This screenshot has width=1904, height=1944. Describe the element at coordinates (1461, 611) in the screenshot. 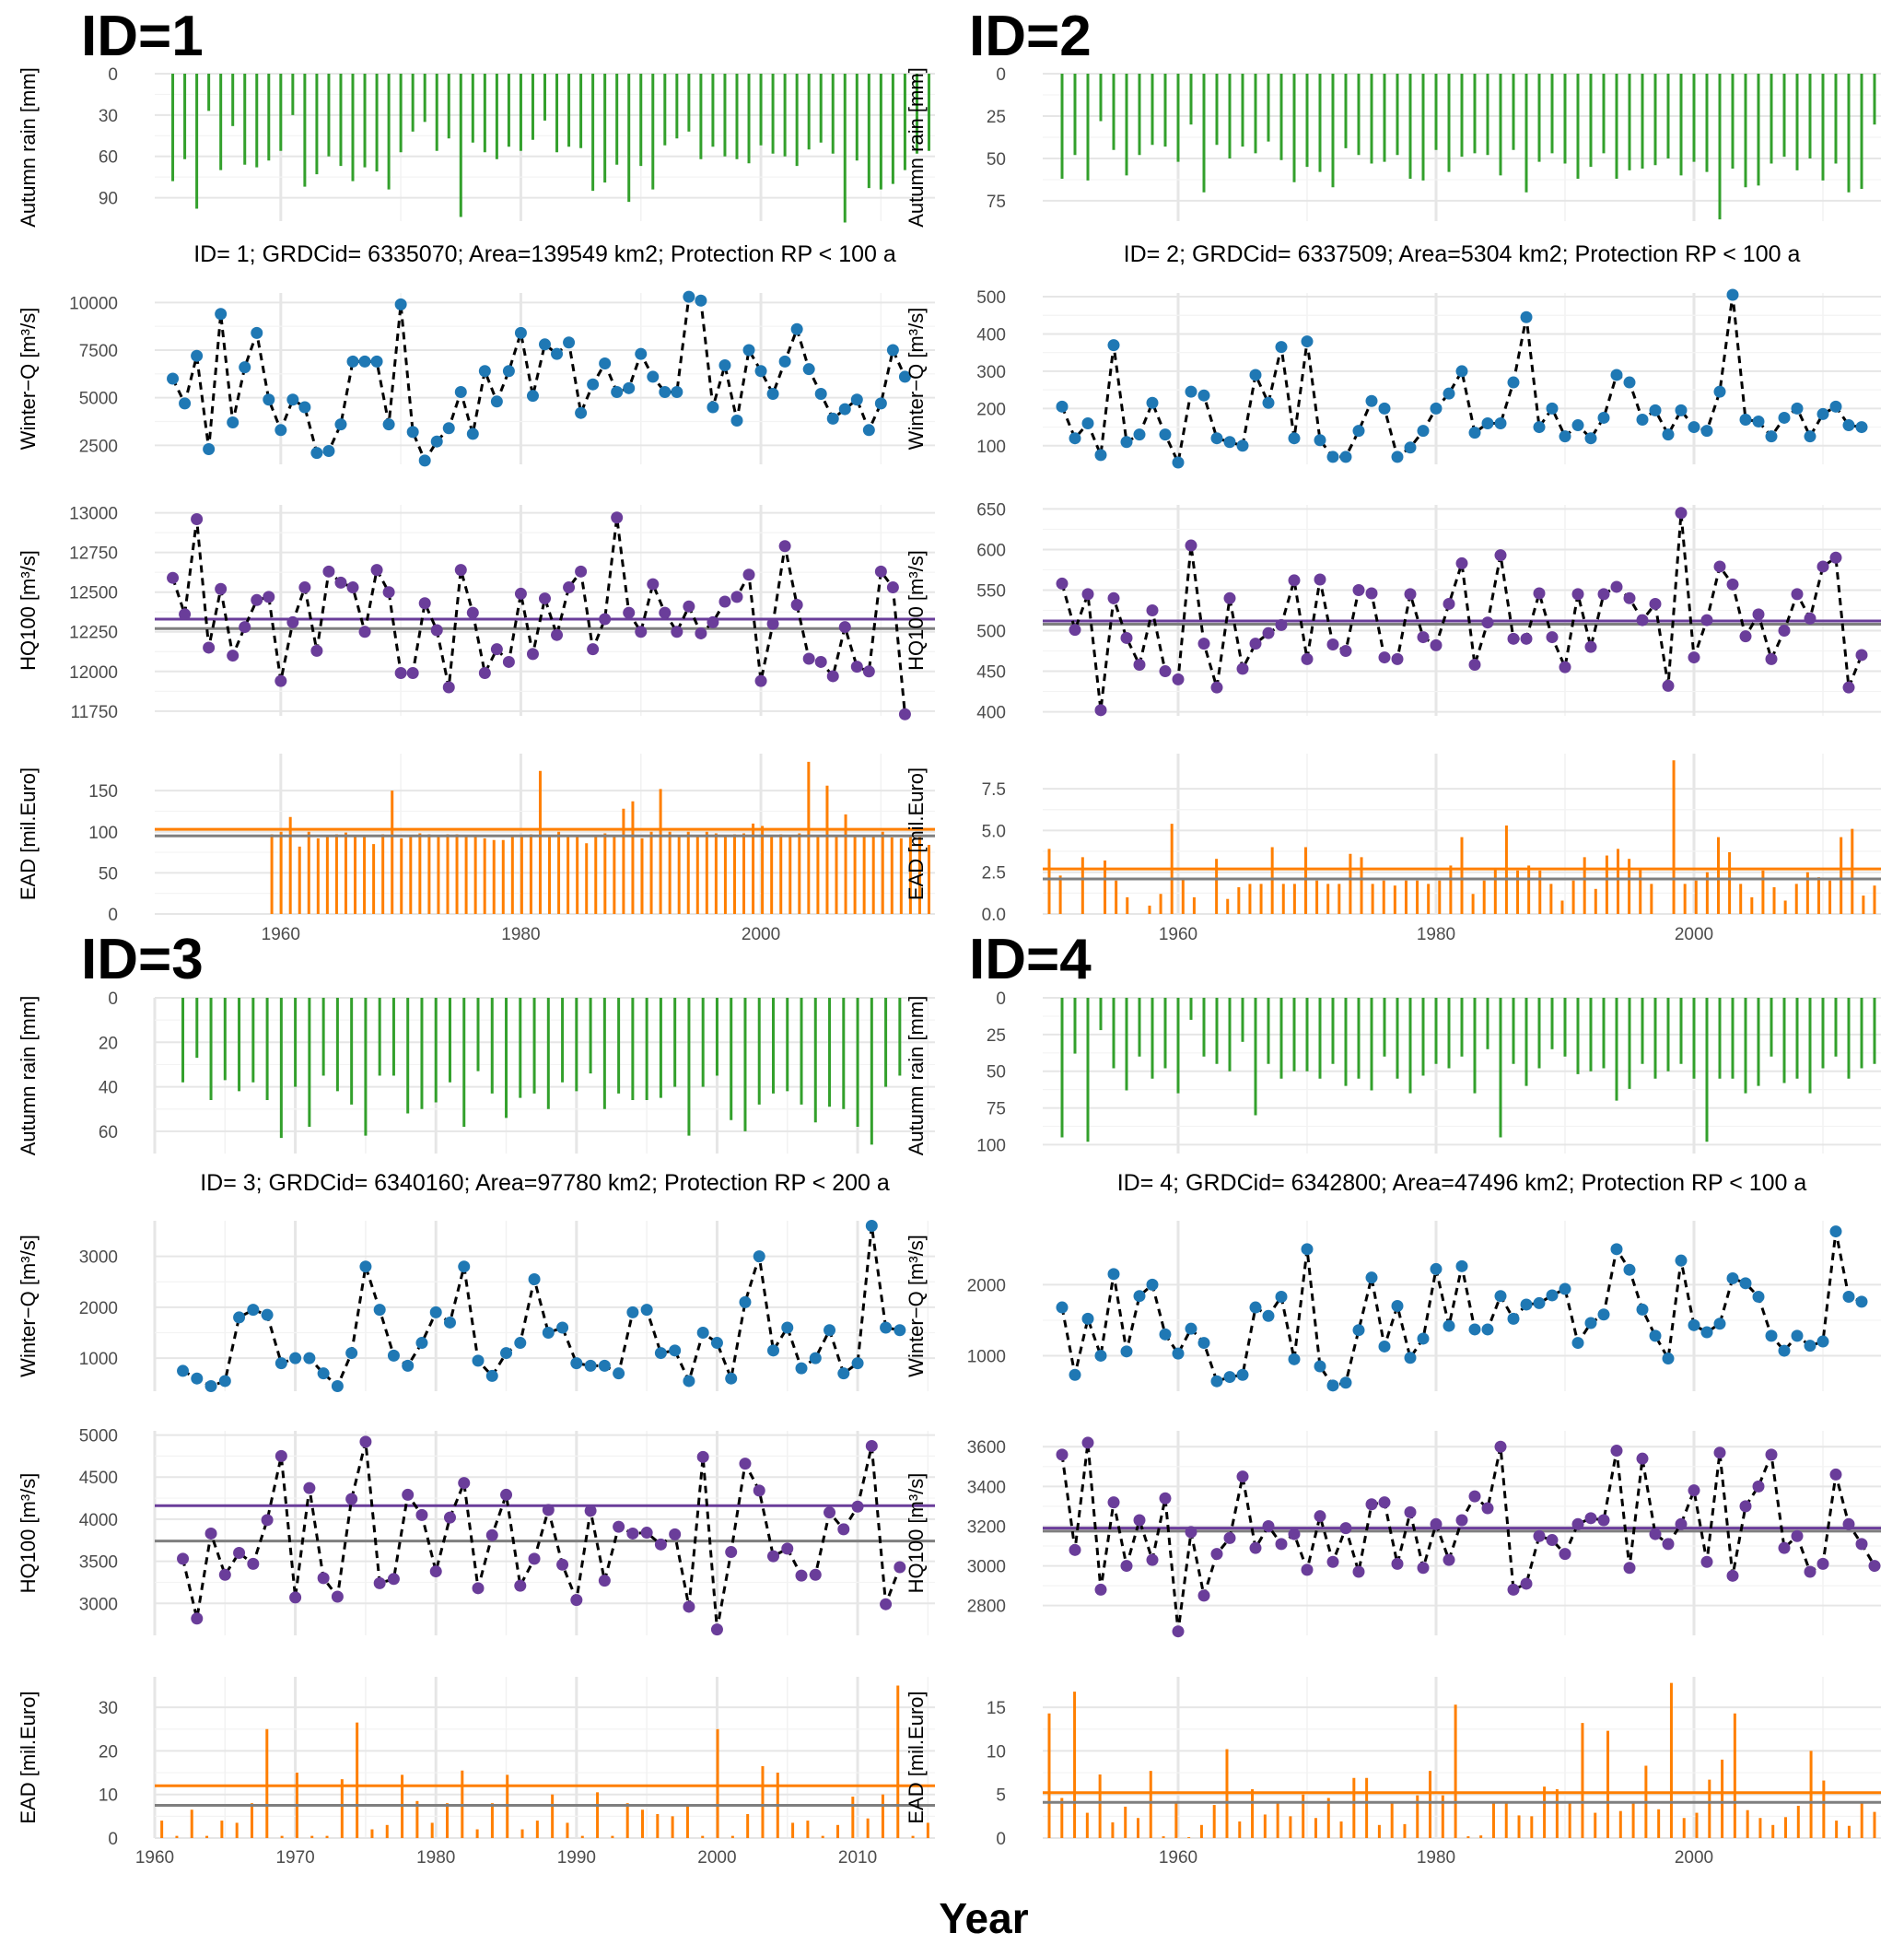

I see `chart-2-hq100-line` at that location.